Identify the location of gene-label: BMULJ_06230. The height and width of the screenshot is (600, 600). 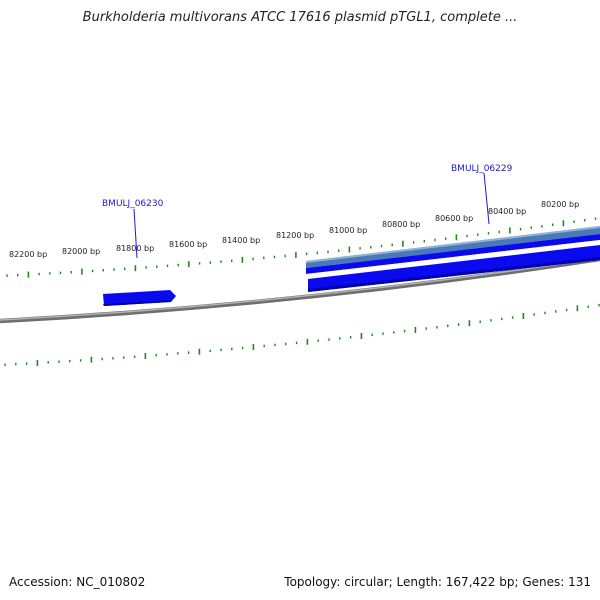
(133, 204).